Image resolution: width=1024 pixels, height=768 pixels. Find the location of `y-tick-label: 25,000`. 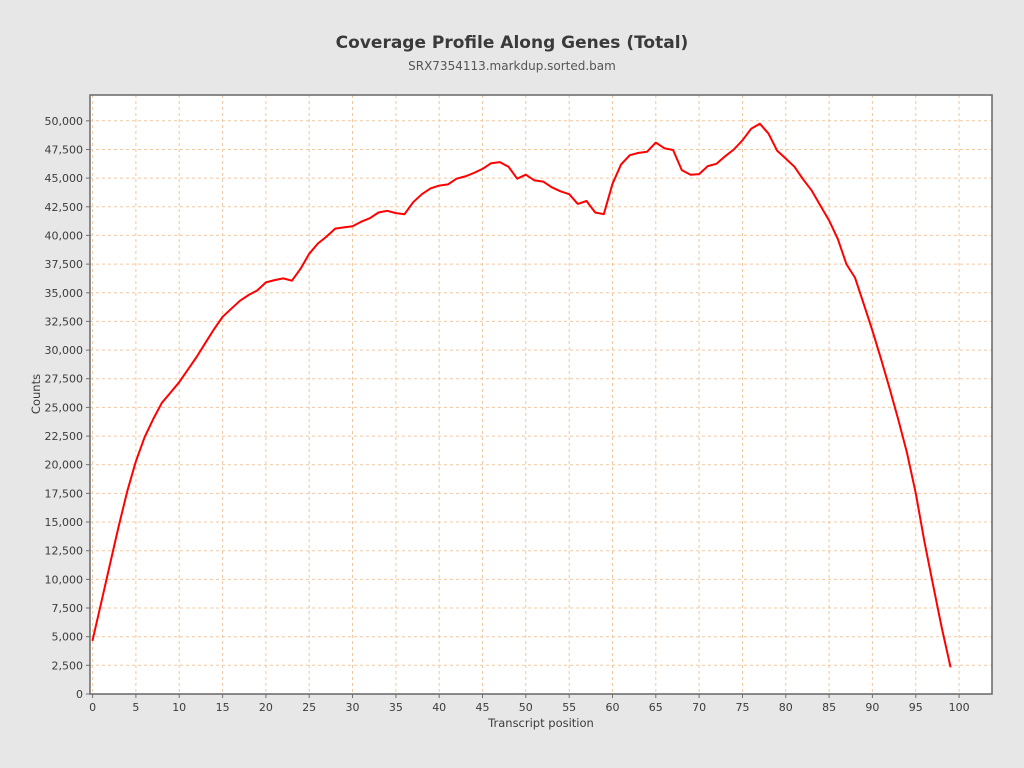

y-tick-label: 25,000 is located at coordinates (64, 407).